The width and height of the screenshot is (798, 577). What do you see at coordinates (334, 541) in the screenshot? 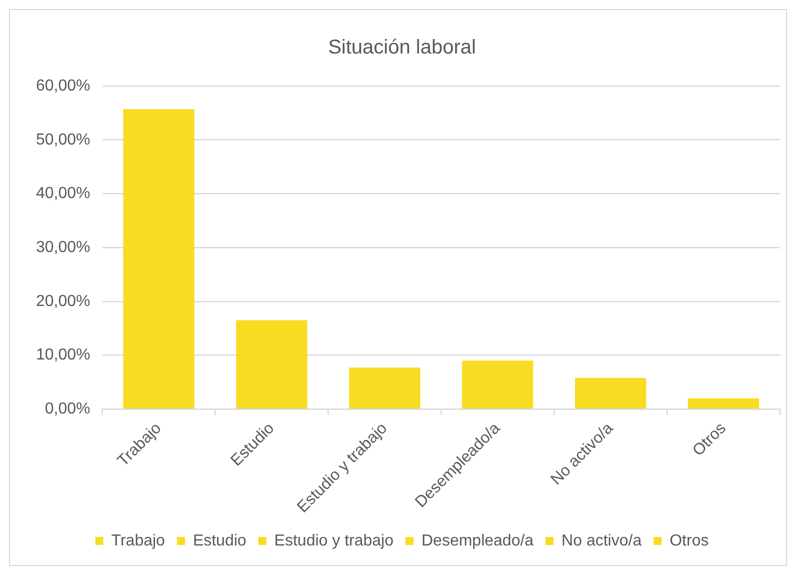
I see `legend-label: Estudio y trabajo` at bounding box center [334, 541].